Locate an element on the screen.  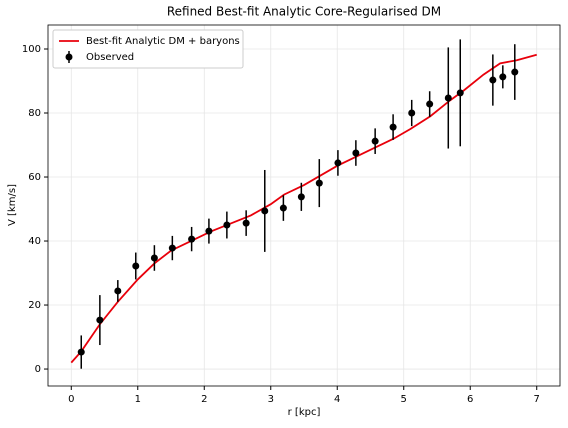
x-tick-label: 3 is located at coordinates (271, 399).